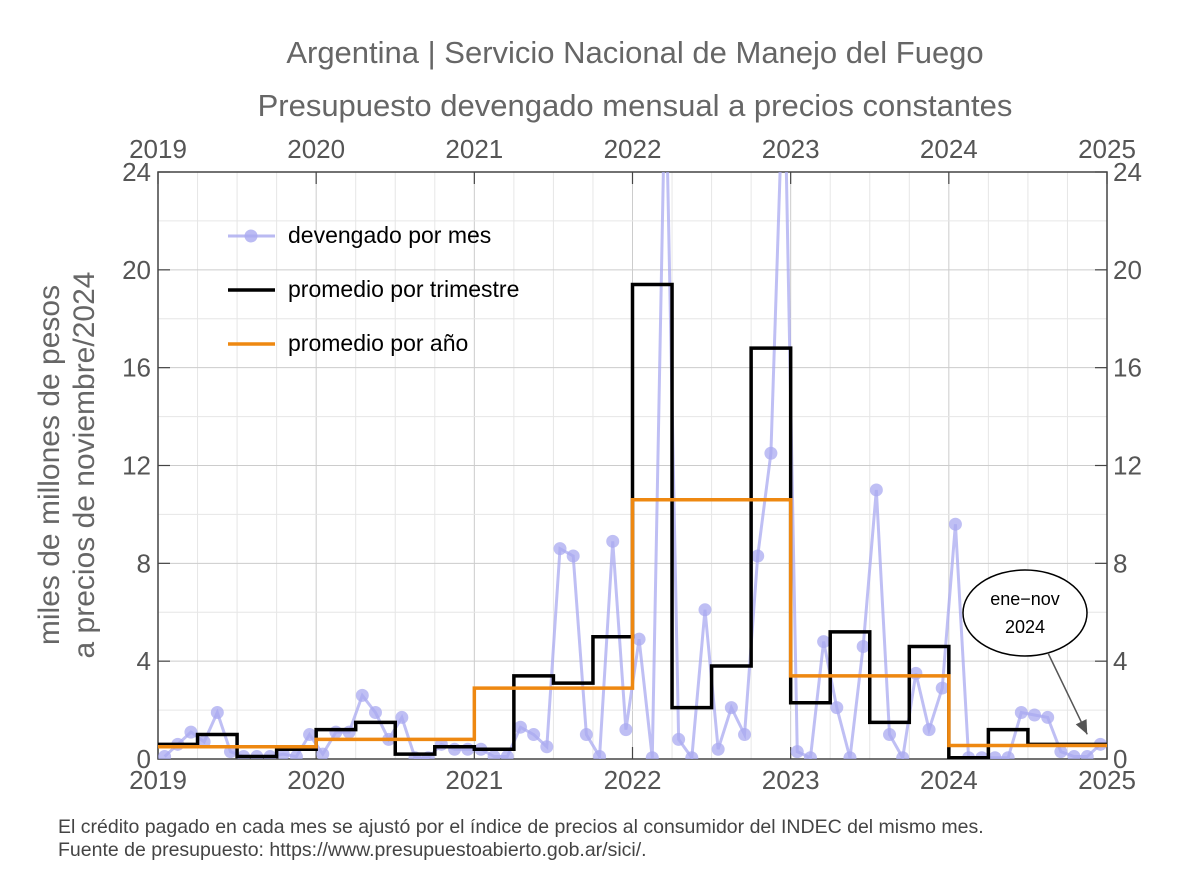  Describe the element at coordinates (791, 780) in the screenshot. I see `x-tick-label-bottom: 2023` at that location.